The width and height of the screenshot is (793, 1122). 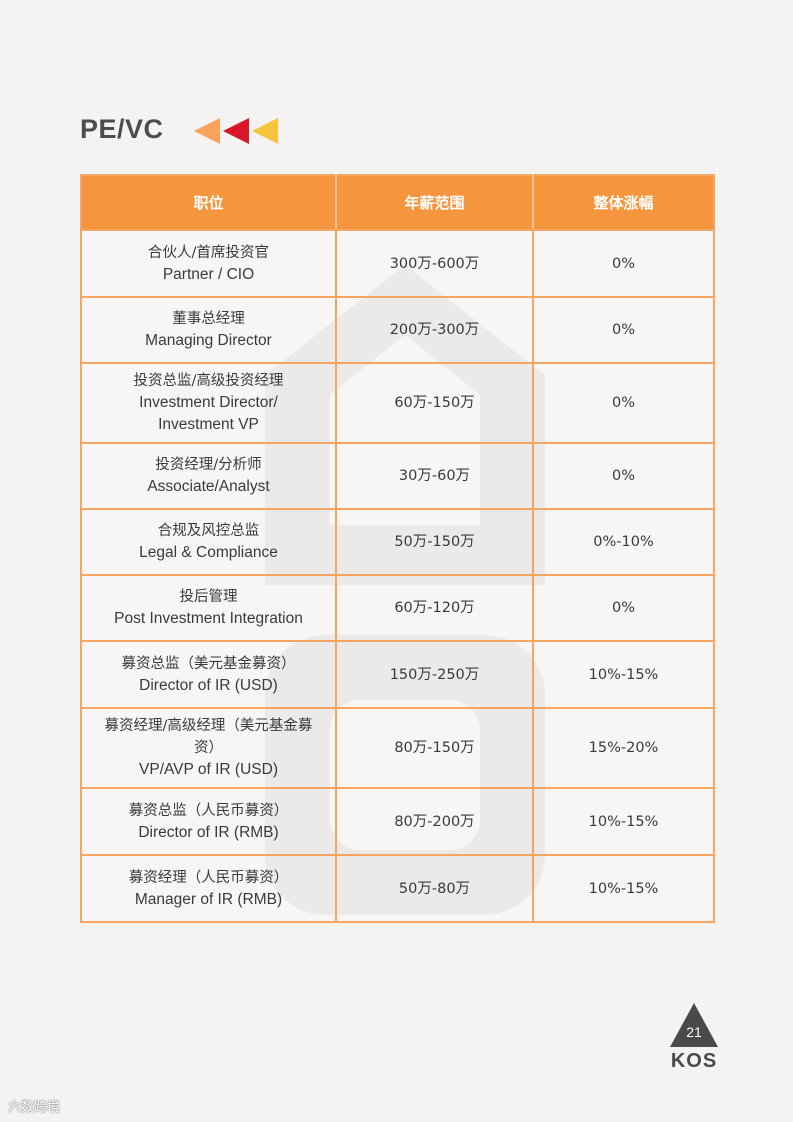 I want to click on position-title-zh: 募资总监（人民币募资）, so click(x=208, y=810).